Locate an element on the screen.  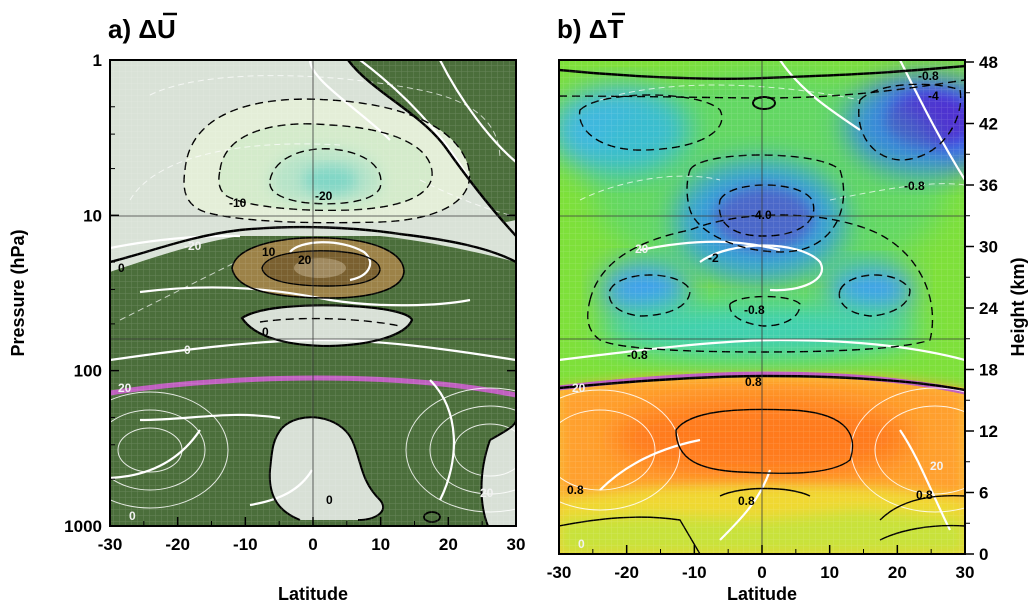
height-tick-label: 48 is located at coordinates (988, 62).